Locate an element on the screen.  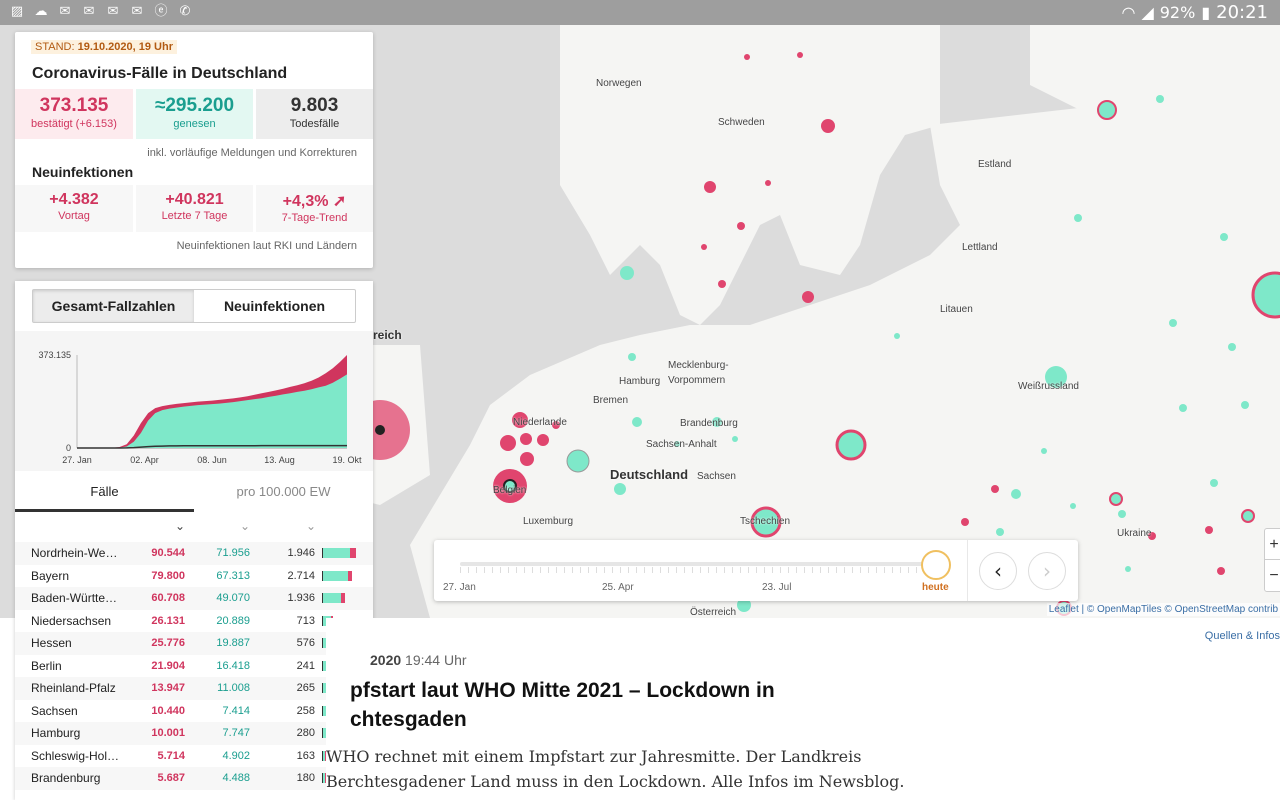
map-label: Brandenburg is located at coordinates (709, 423).